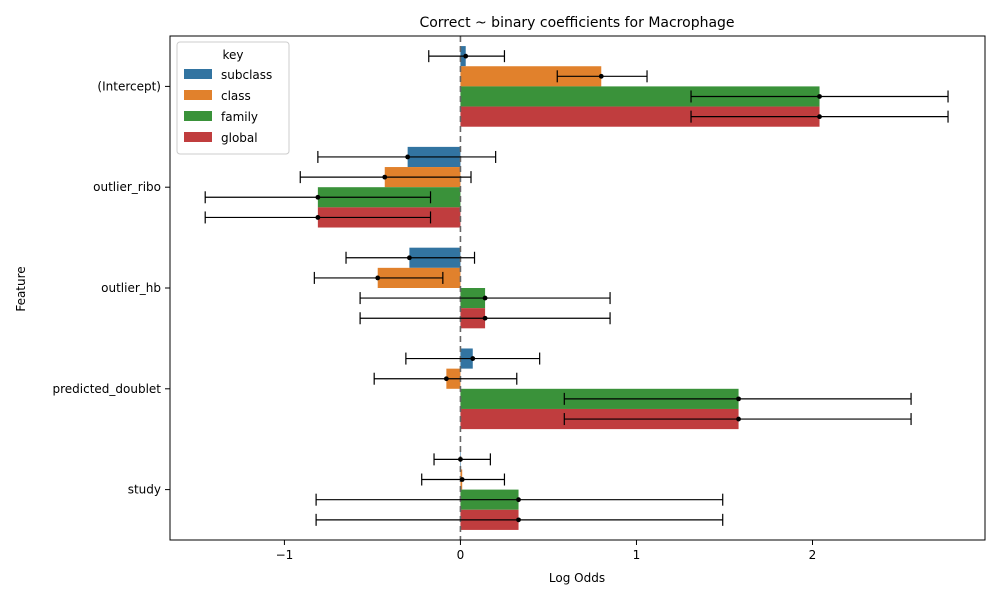  What do you see at coordinates (129, 86) in the screenshot?
I see `y-tick-label: (Intercept)` at bounding box center [129, 86].